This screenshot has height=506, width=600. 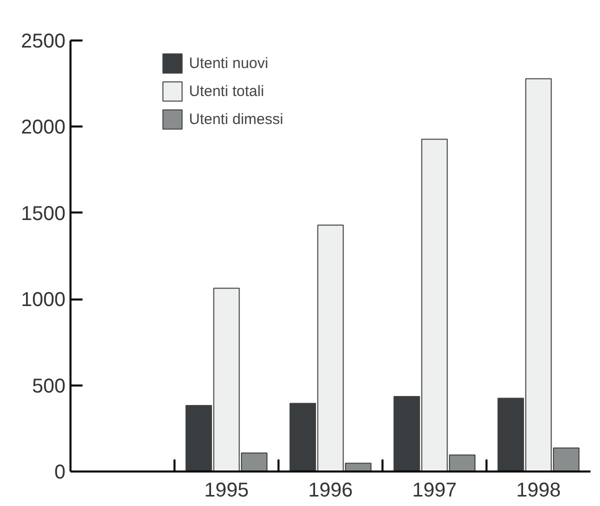 I want to click on y-tick-label: 0, so click(x=60, y=473).